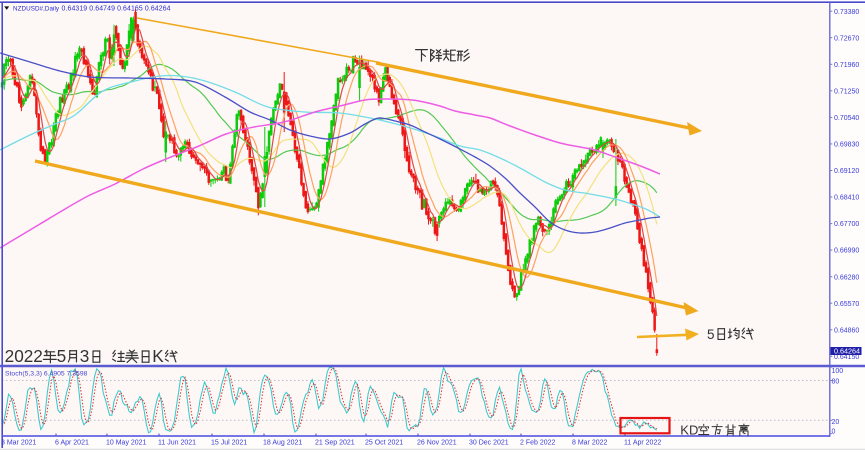 The image size is (865, 455). I want to click on svg-text: 2 Feb 2022, so click(538, 443).